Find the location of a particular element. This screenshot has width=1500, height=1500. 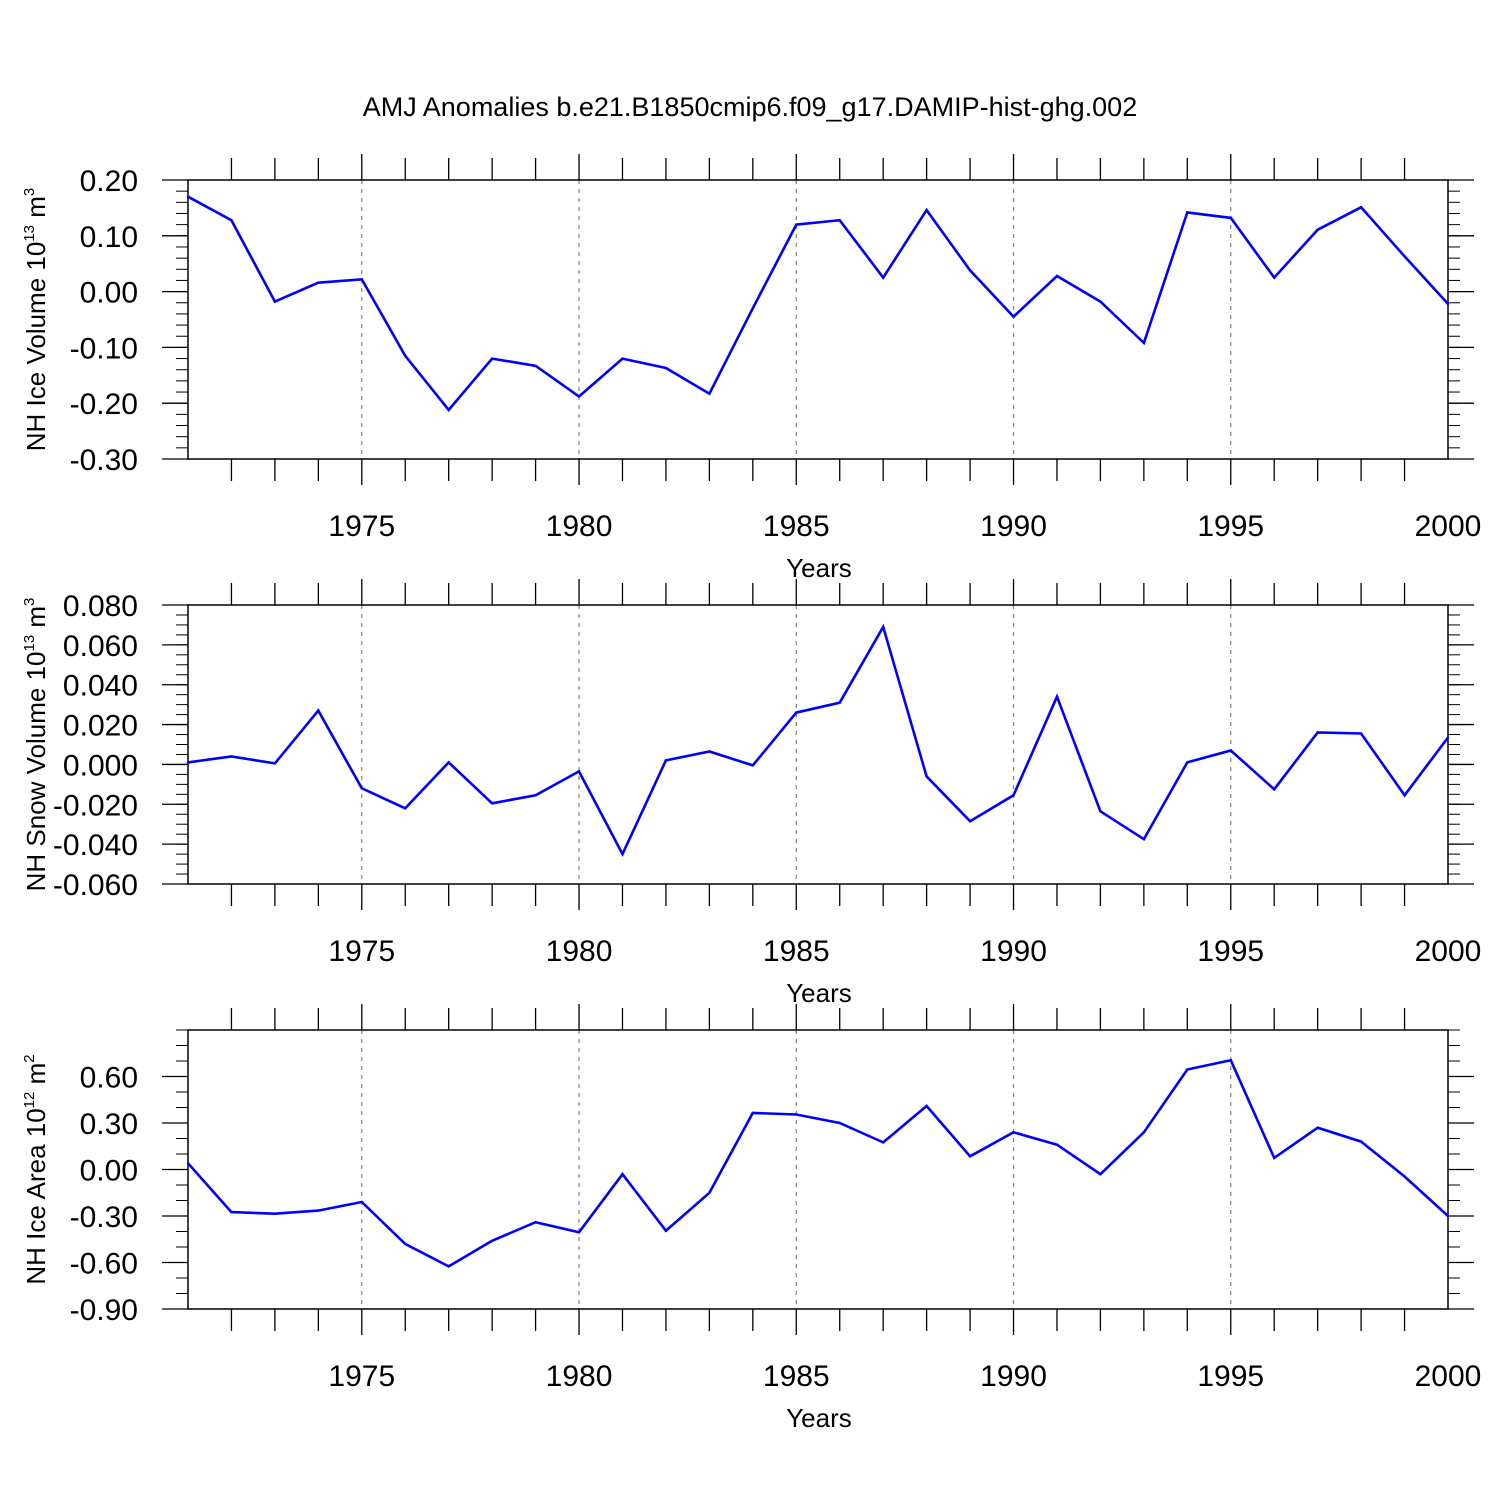

y-axis-title-unit-exp: 3 is located at coordinates (29, 192).